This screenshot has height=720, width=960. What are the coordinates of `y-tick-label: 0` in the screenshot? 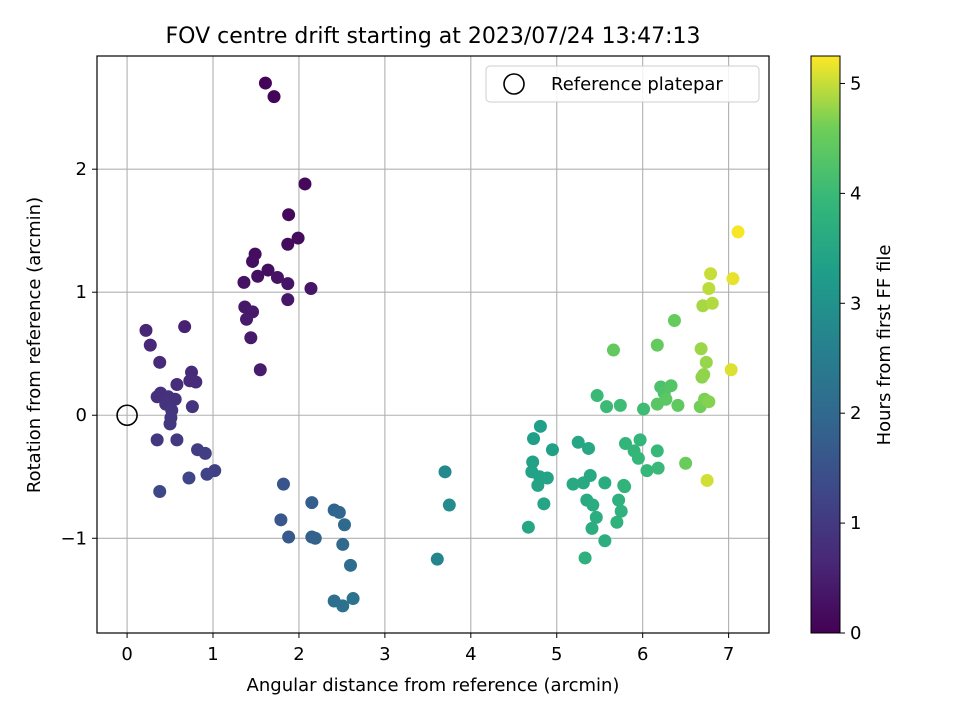 It's located at (81, 415).